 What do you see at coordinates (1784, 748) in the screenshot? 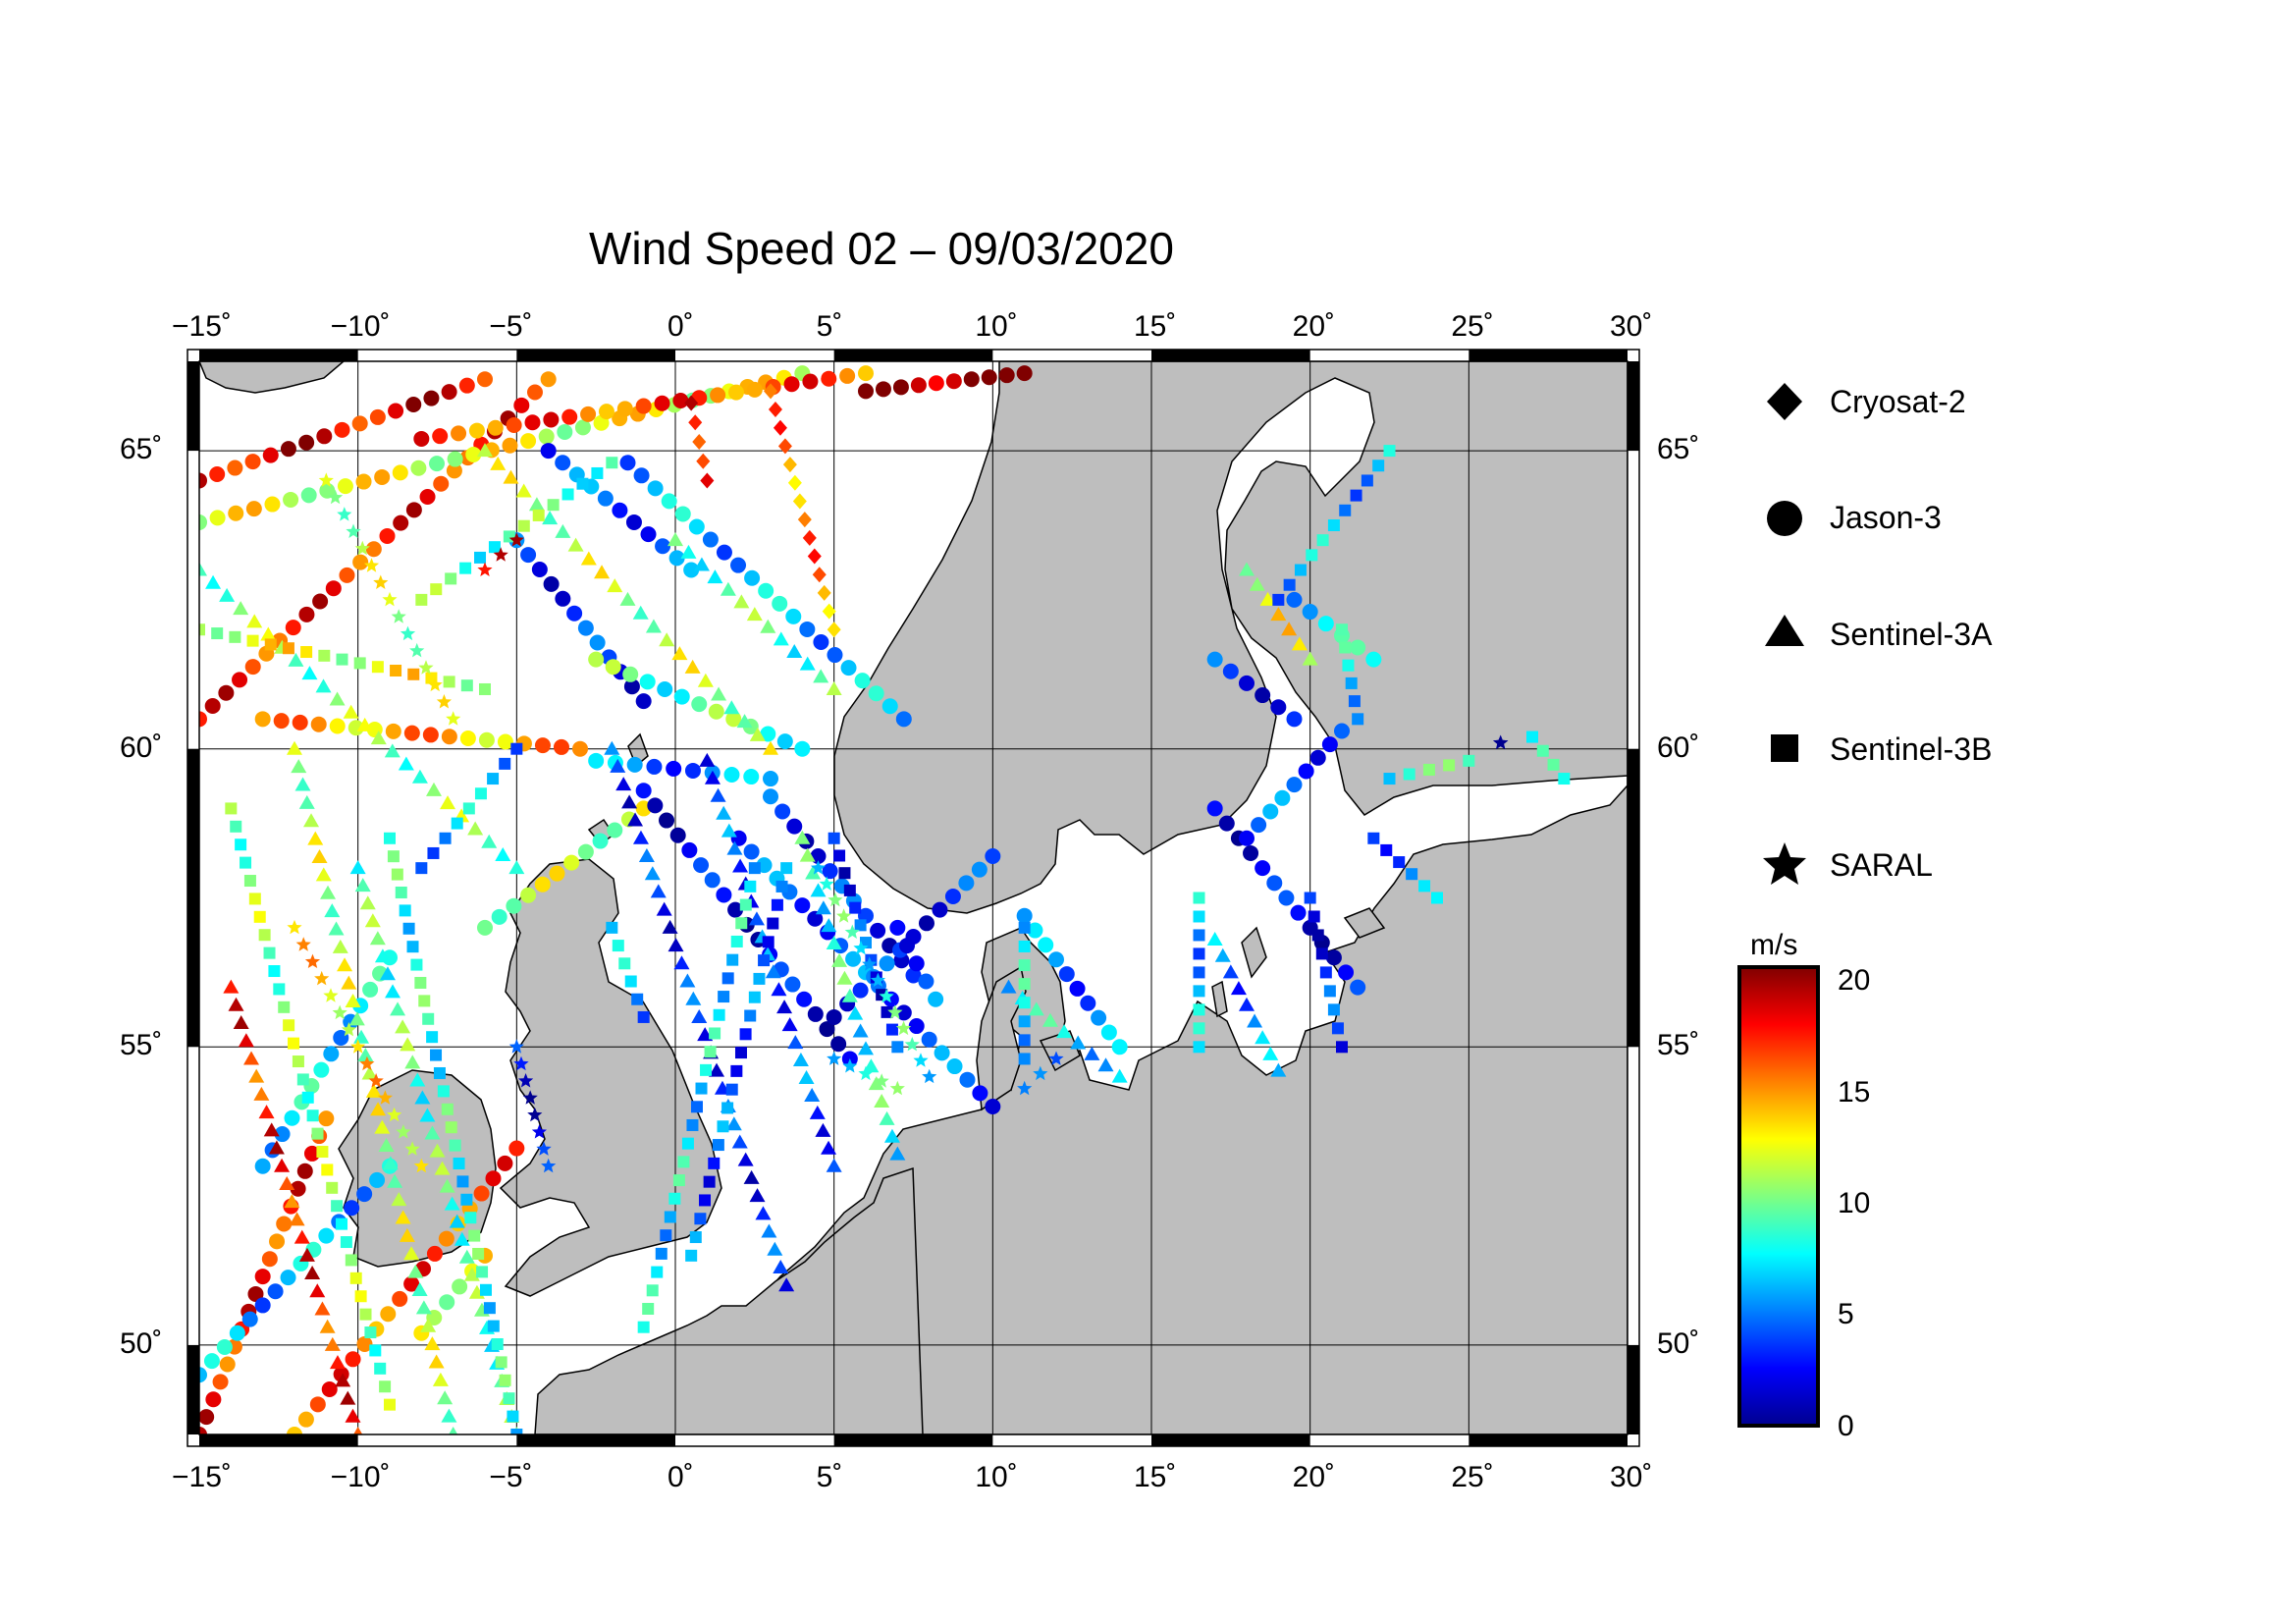
I see `square-icon` at bounding box center [1784, 748].